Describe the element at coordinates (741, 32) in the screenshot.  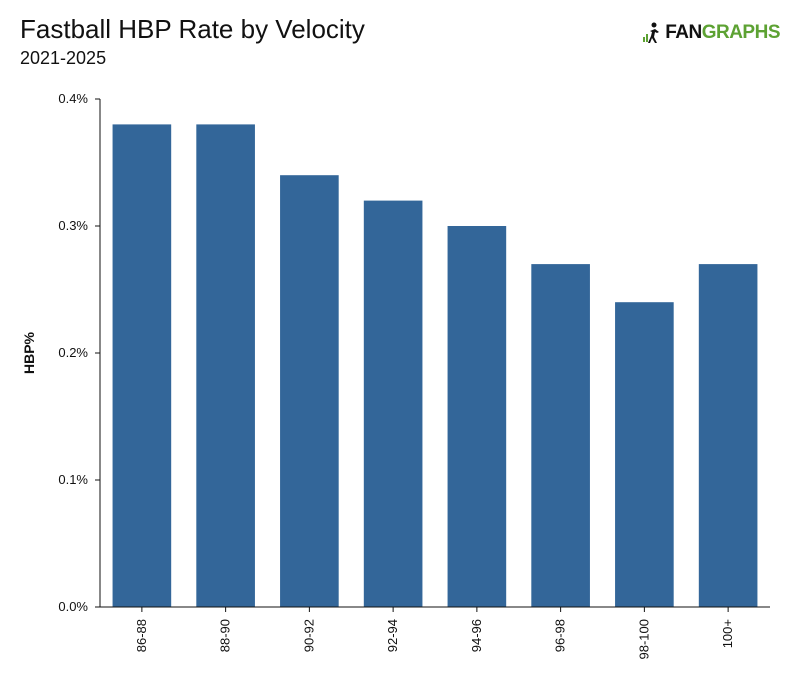
I see `logo-text-graphs: GRAPHS` at that location.